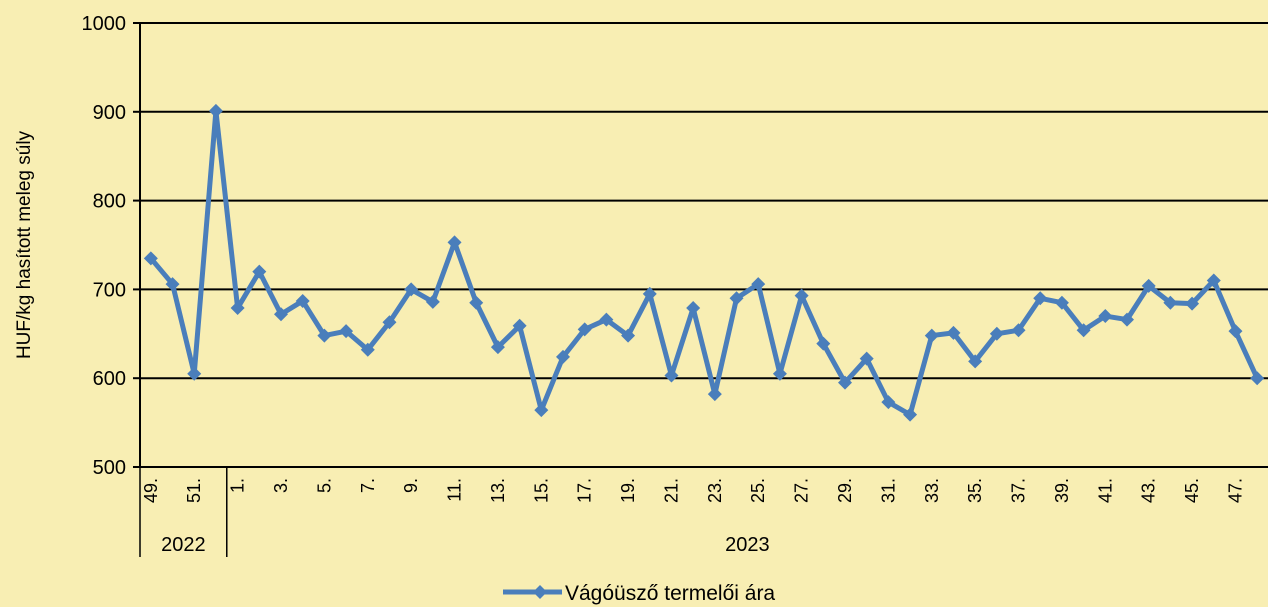  I want to click on x-tick-label: 37., so click(1019, 490).